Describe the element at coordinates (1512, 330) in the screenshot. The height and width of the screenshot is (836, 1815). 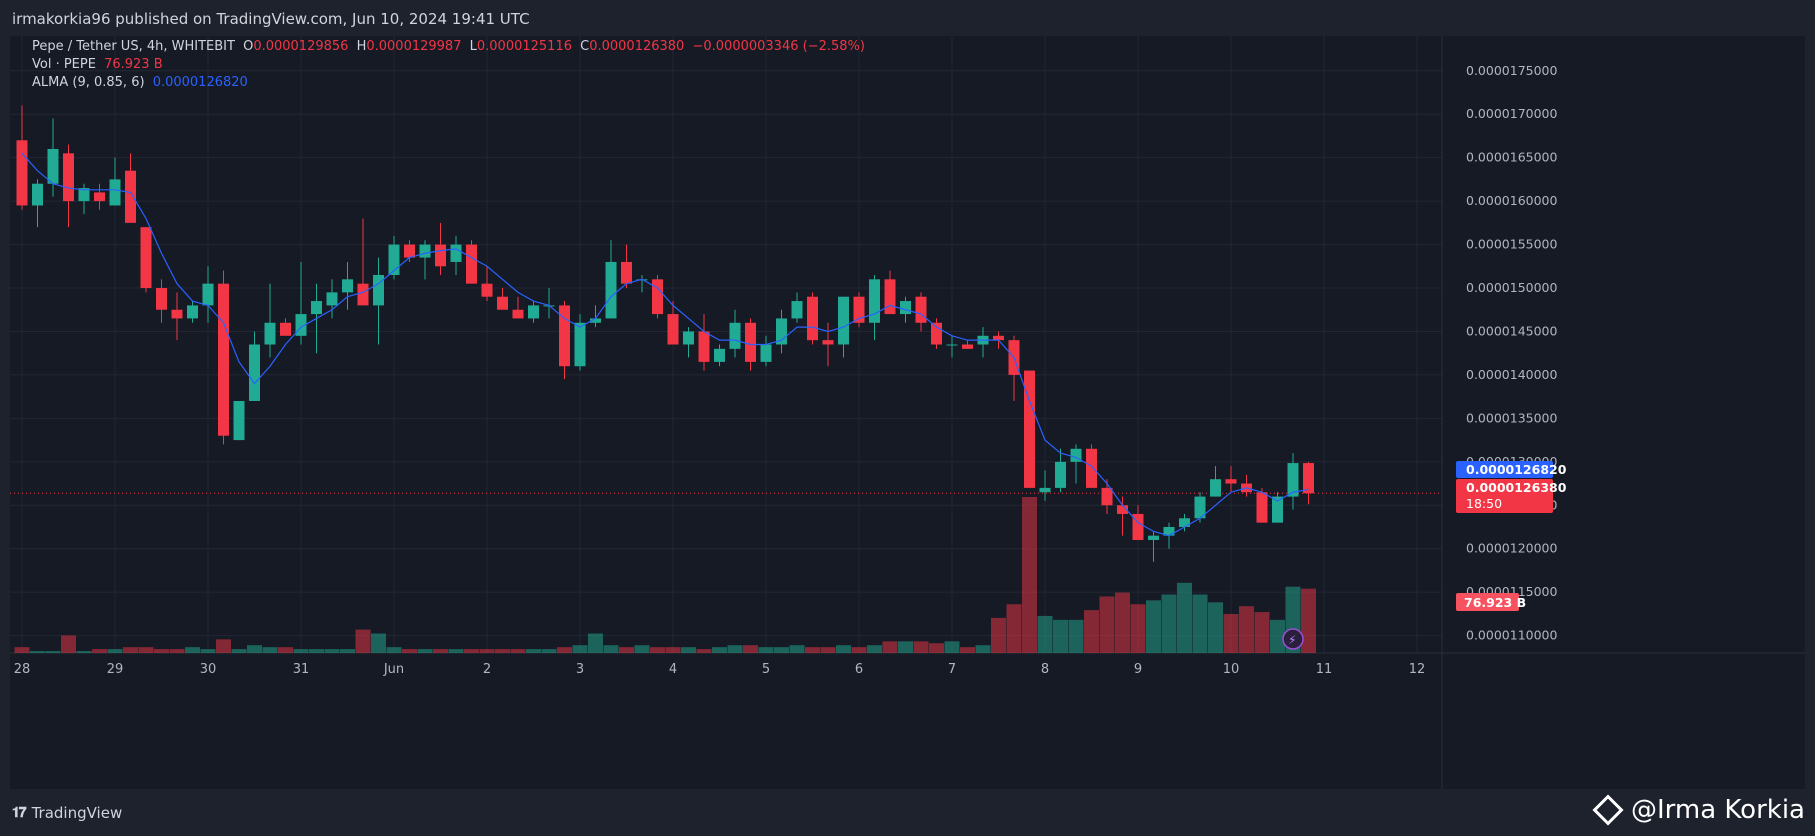
I see `y-tick-label: 0.0000145000` at that location.